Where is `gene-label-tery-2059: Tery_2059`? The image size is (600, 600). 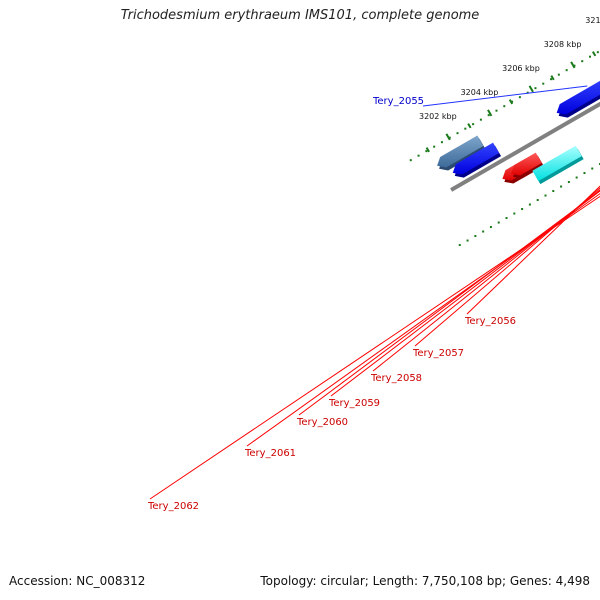
gene-label-tery-2059: Tery_2059 is located at coordinates (354, 403).